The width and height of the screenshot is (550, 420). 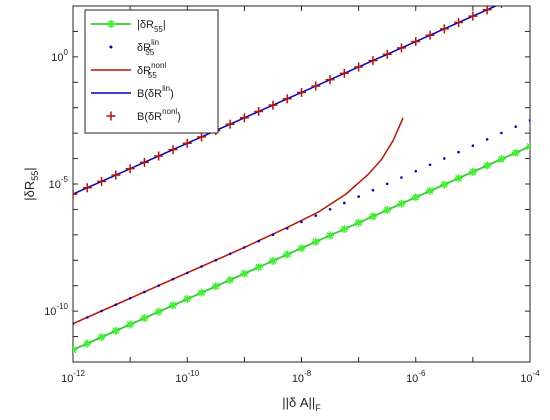 I want to click on x-axis-label: ||δ A||F, so click(x=301, y=404).